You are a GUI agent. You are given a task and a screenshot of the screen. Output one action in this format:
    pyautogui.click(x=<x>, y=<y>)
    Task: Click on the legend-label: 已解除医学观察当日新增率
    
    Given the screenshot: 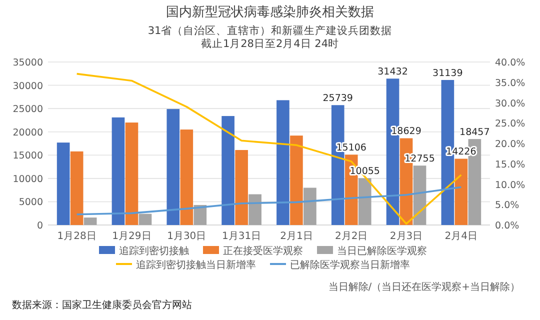 What is the action you would take?
    pyautogui.click(x=350, y=265)
    